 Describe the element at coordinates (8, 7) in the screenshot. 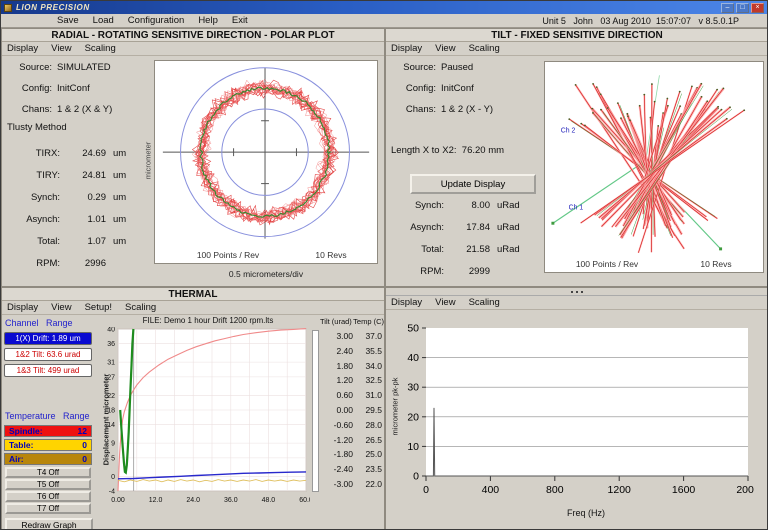

I see `lion-logo-icon` at that location.